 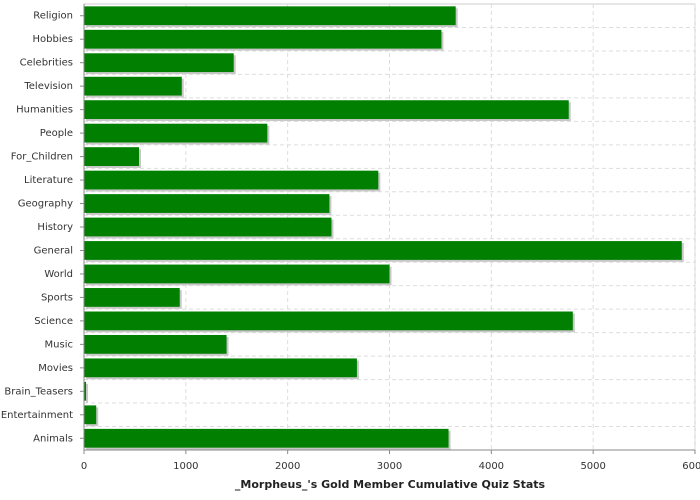 I want to click on y-tick-label: Entertainment, so click(x=37, y=415).